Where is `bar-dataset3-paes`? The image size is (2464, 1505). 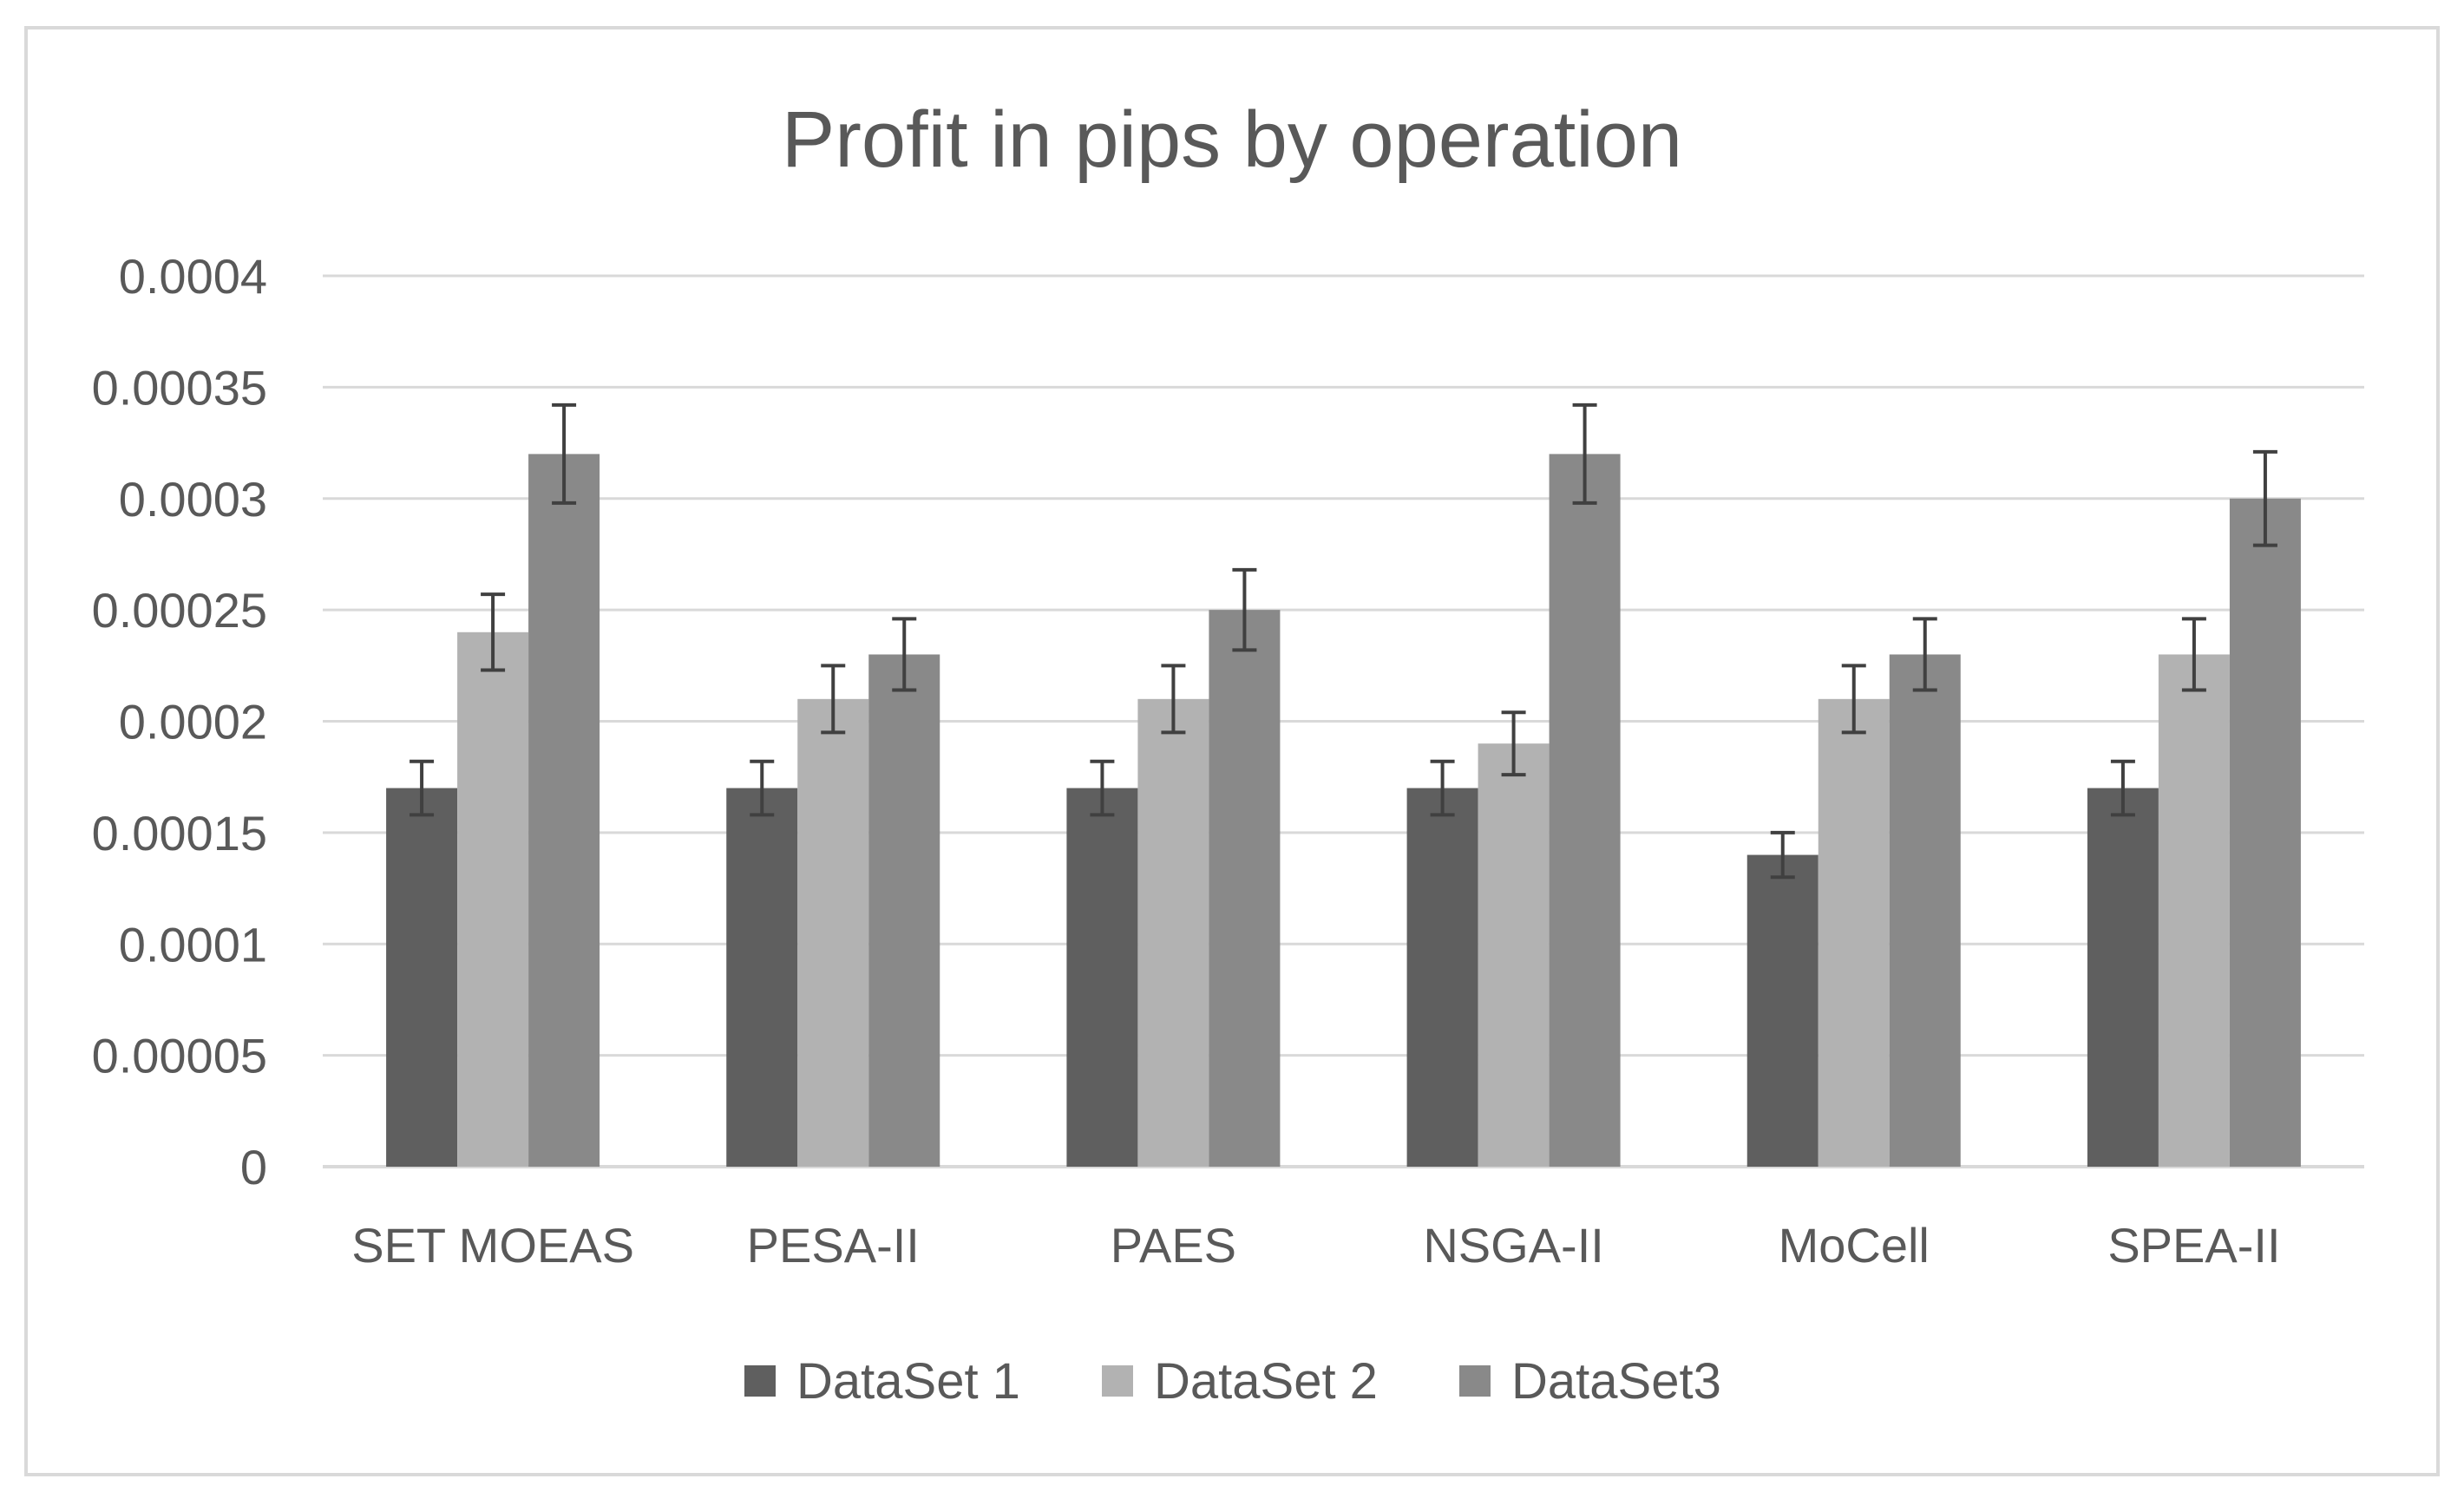
bar-dataset3-paes is located at coordinates (1245, 888).